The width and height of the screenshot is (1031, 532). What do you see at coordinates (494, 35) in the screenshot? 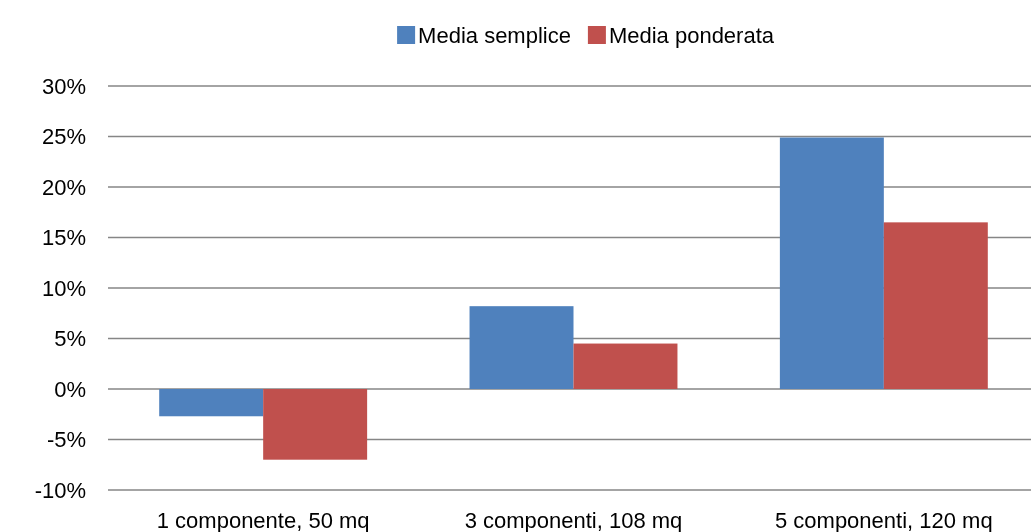
I see `legend-label: Media semplice` at bounding box center [494, 35].